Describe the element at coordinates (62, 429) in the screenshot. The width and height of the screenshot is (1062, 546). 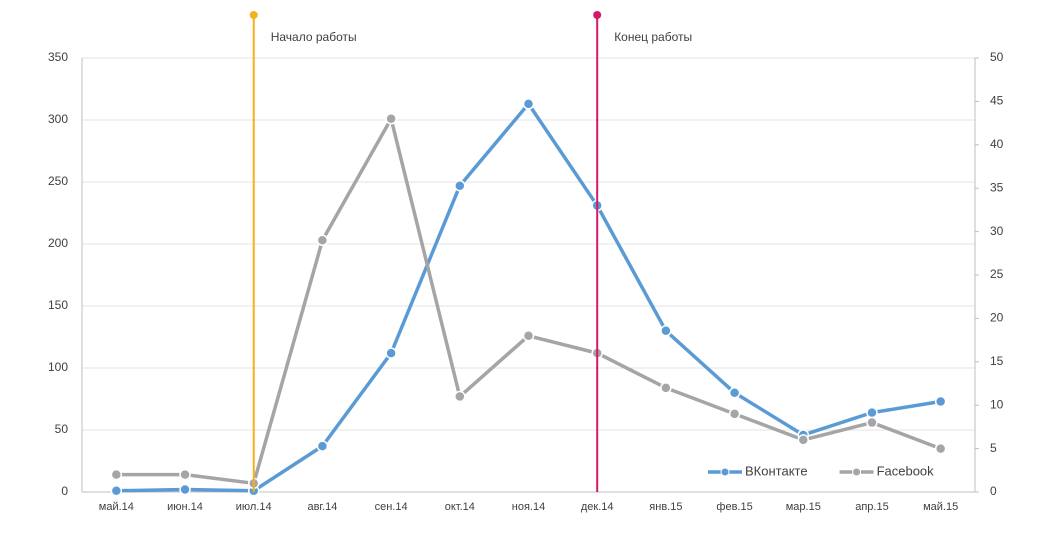
I see `y-tick-label: 50` at that location.